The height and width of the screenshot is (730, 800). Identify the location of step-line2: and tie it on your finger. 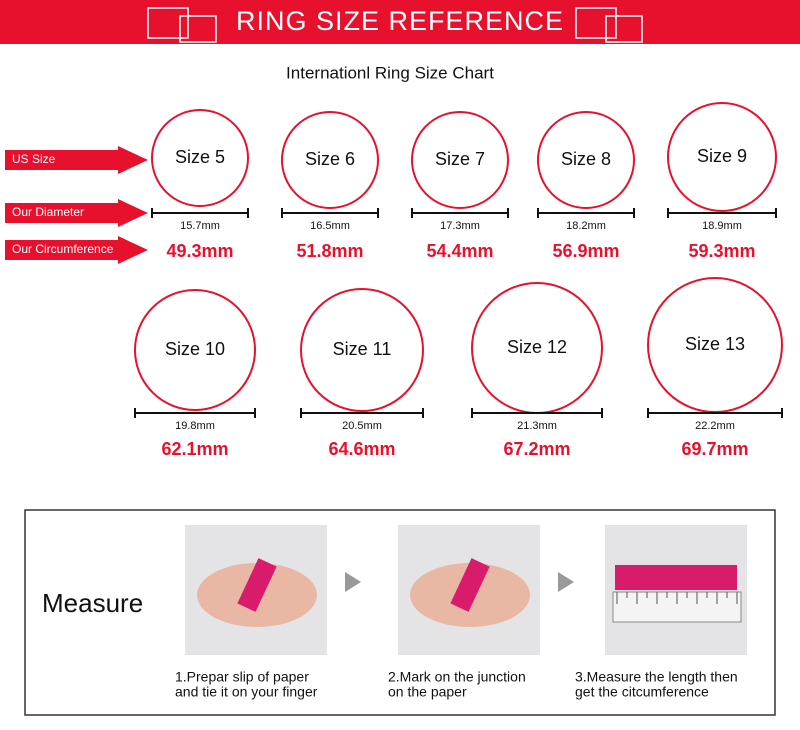
(246, 692).